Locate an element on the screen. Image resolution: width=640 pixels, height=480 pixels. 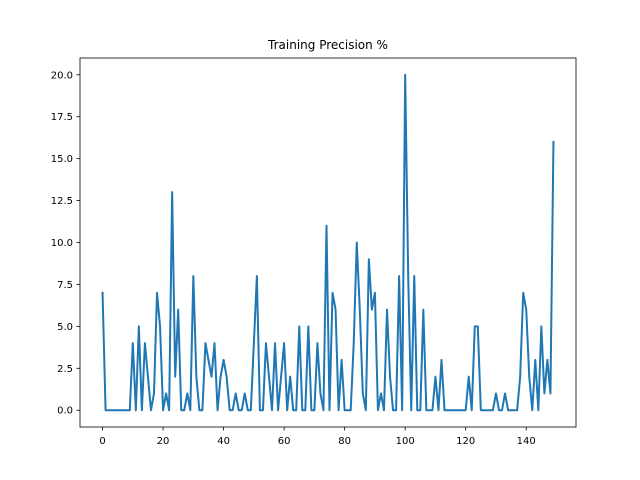
x-tick-label: 140 is located at coordinates (526, 441).